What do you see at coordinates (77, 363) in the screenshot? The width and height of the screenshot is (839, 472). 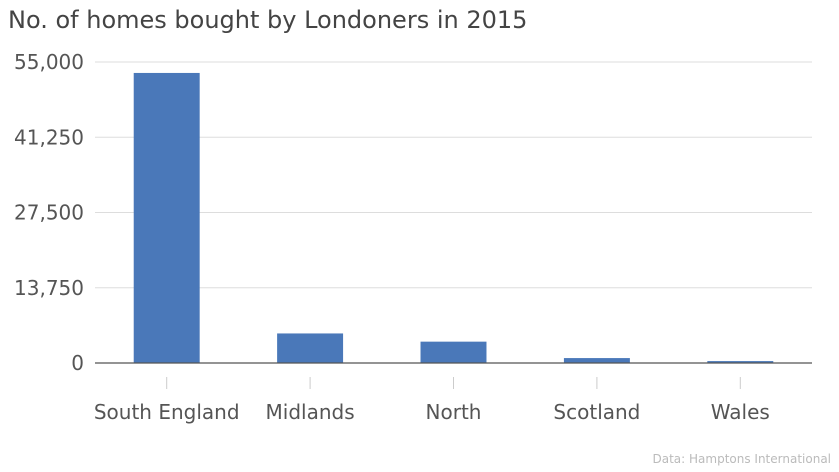 I see `y-tick-label: 0` at bounding box center [77, 363].